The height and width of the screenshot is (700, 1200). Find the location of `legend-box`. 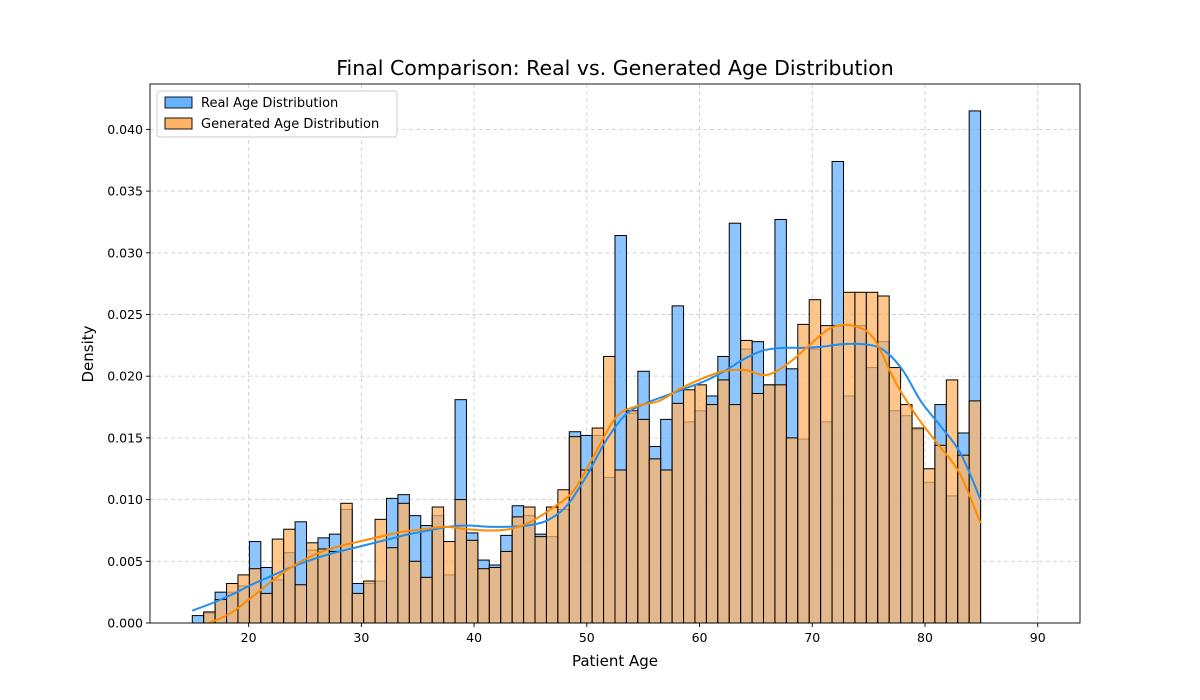

legend-box is located at coordinates (277, 114).